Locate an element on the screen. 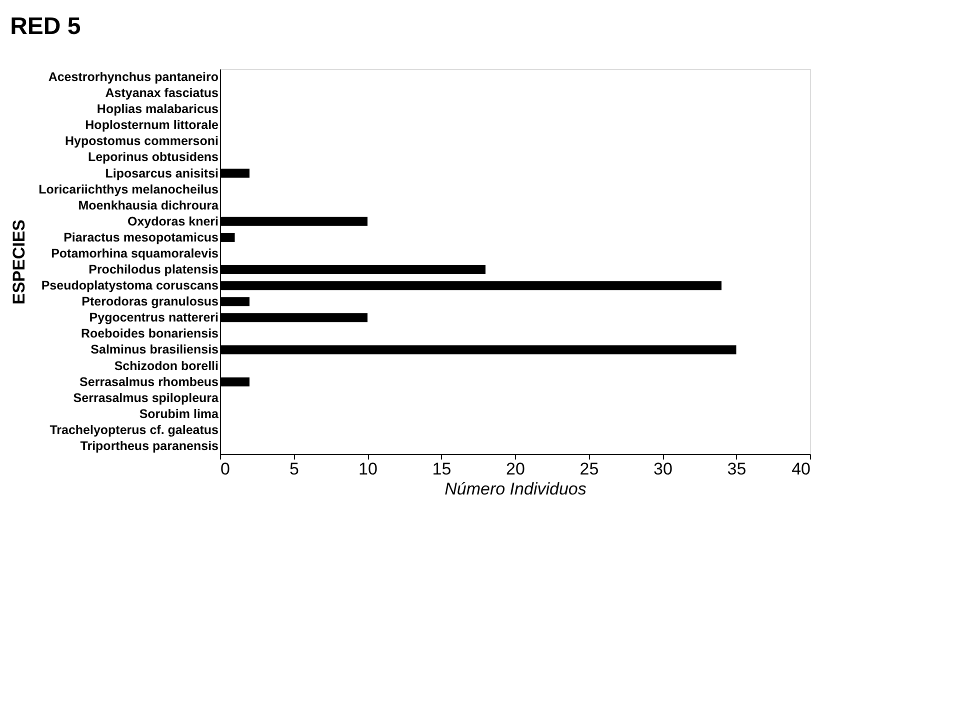  y-tick-label: Potamorhina squamoralevis is located at coordinates (135, 253).